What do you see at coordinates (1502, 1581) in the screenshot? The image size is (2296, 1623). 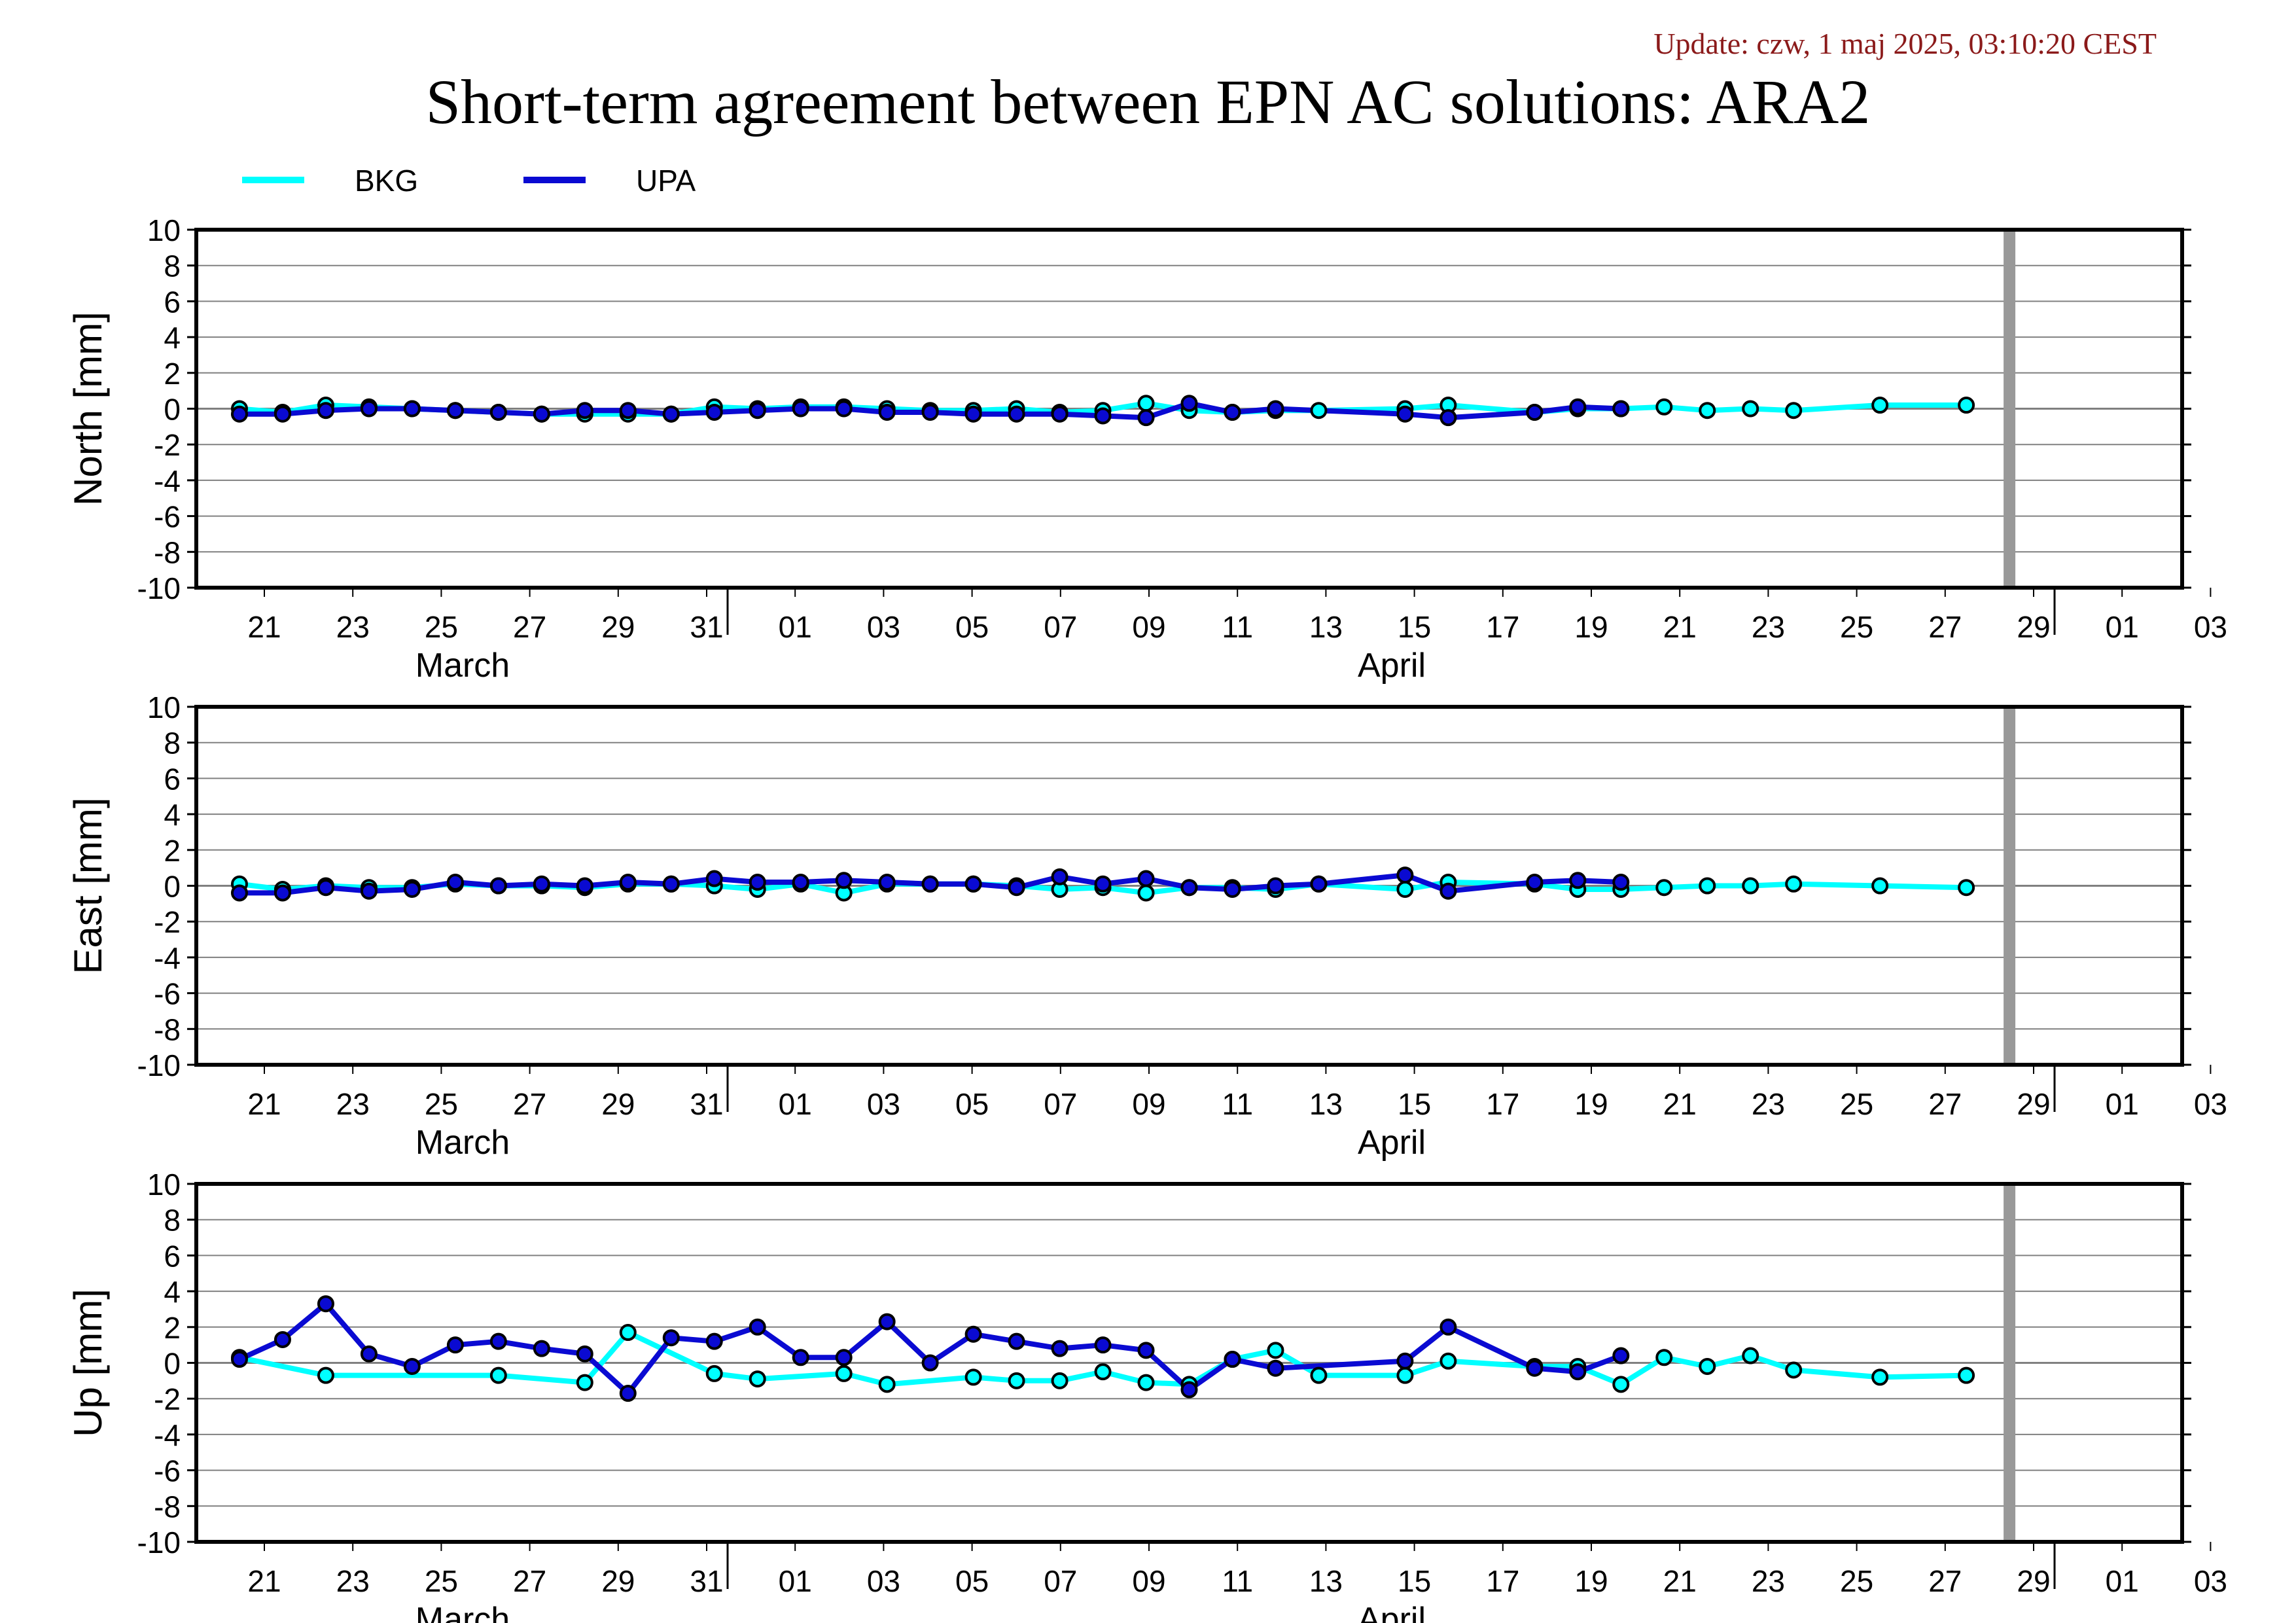 I see `x-tick-label: 17` at bounding box center [1502, 1581].